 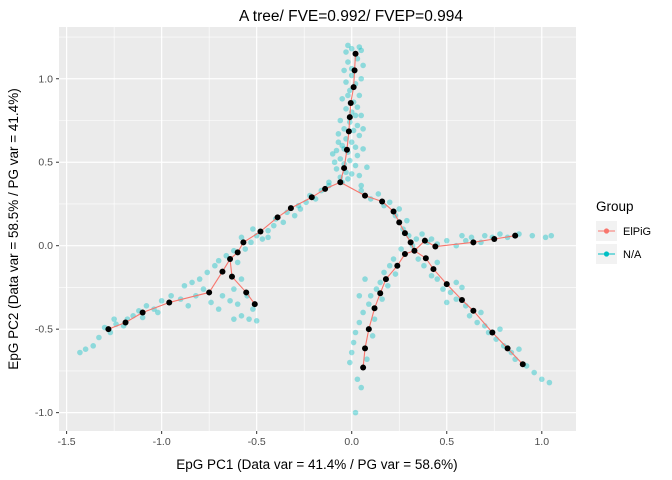 What do you see at coordinates (44, 330) in the screenshot?
I see `y-tick-label: -0.5` at bounding box center [44, 330].